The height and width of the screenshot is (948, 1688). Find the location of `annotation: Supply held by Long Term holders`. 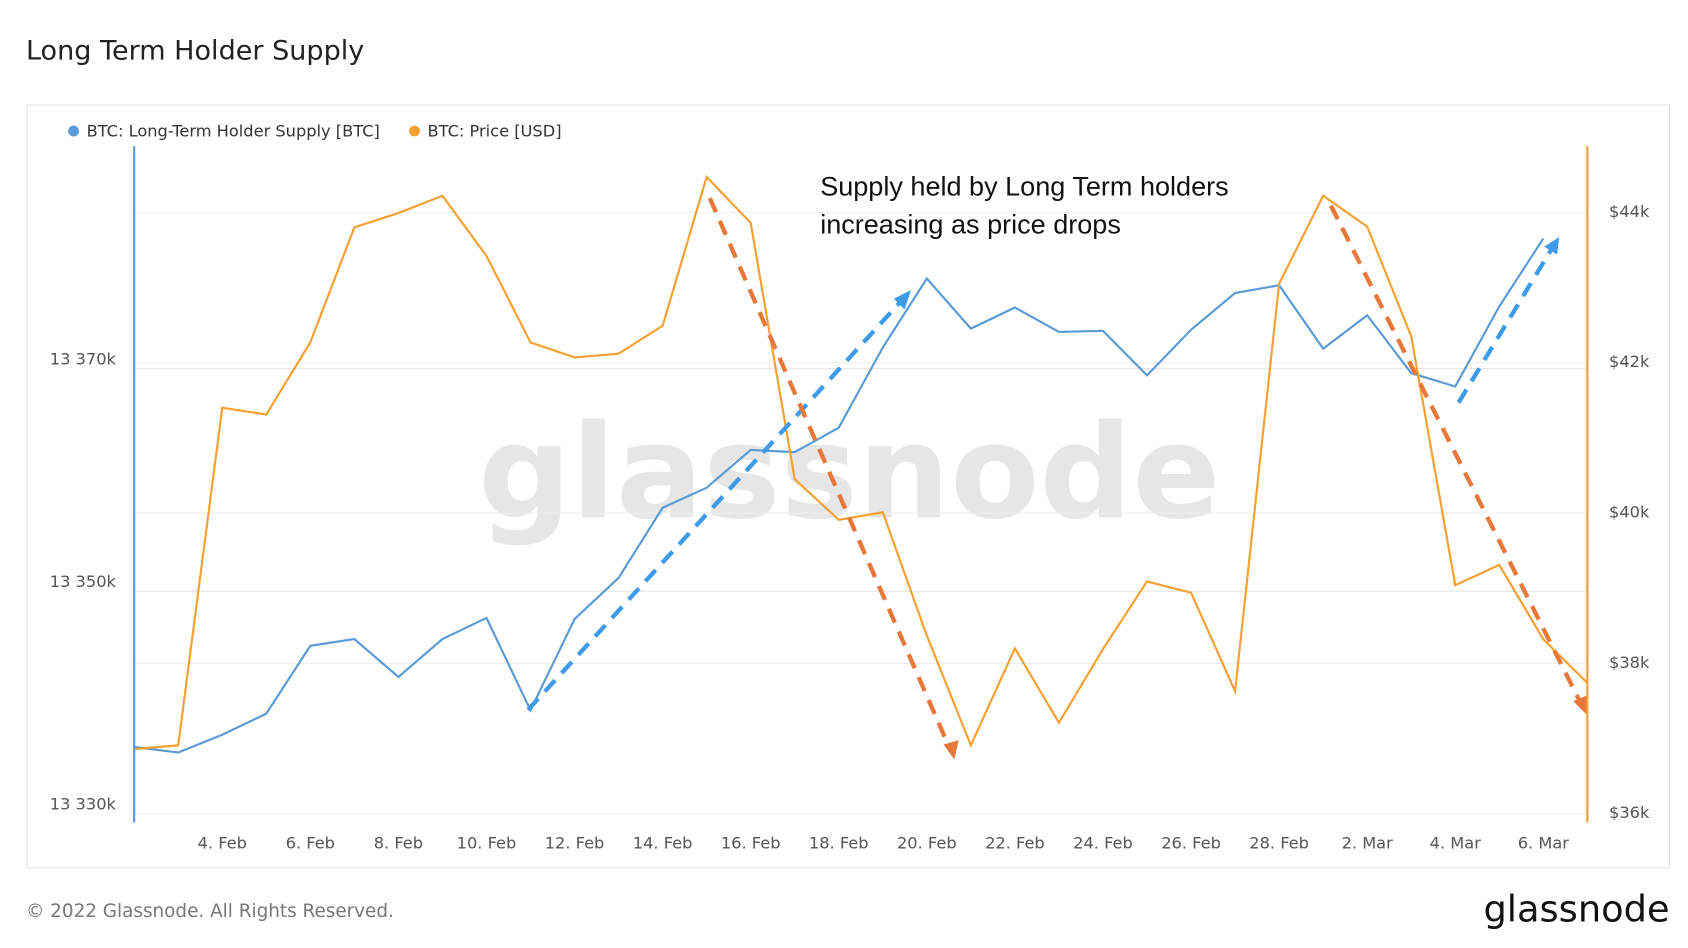

annotation: Supply held by Long Term holders is located at coordinates (1024, 186).